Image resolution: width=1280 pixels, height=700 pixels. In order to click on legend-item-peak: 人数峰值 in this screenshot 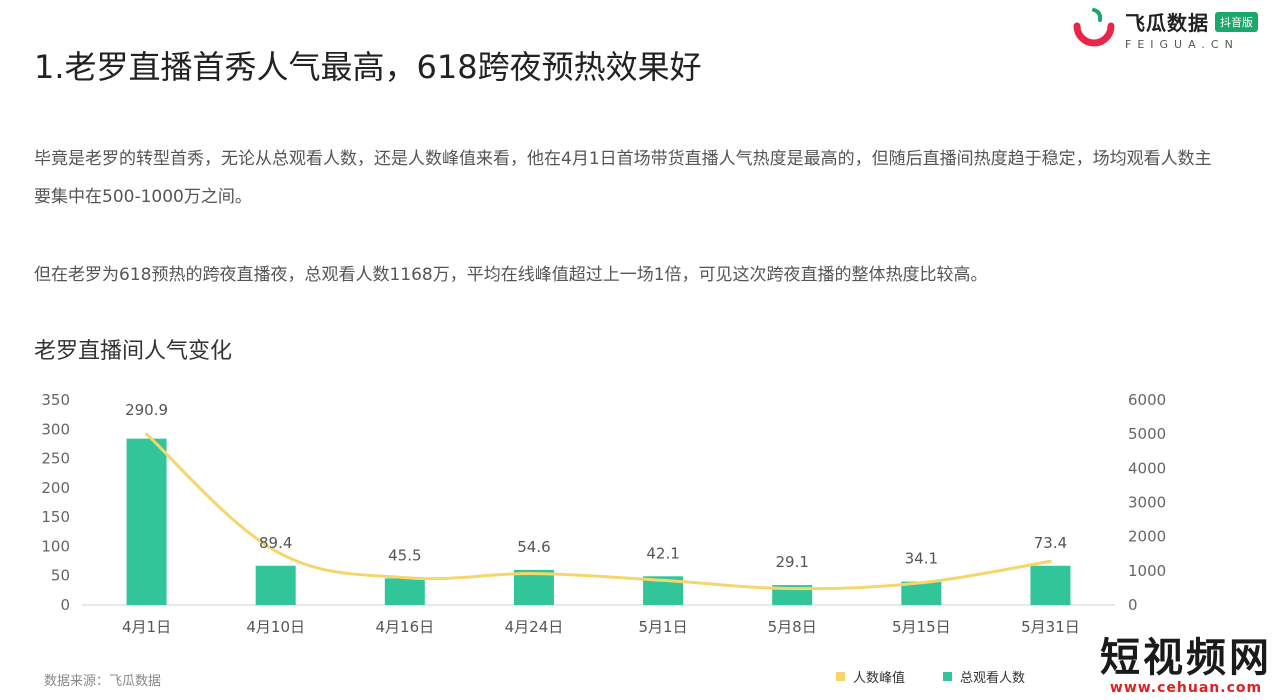, I will do `click(870, 676)`.